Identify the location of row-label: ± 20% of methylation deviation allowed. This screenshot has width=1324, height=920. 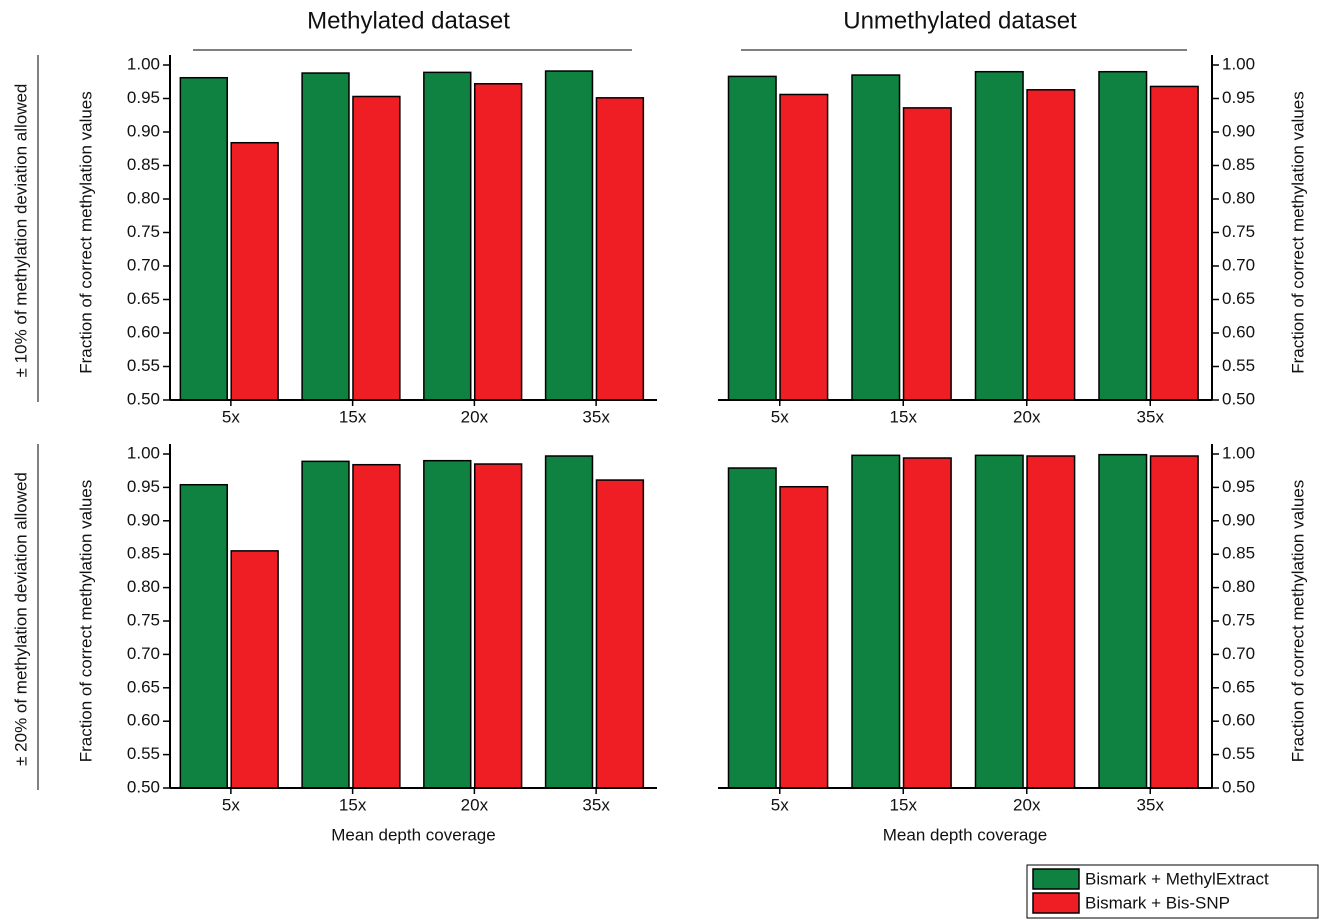
(20, 619).